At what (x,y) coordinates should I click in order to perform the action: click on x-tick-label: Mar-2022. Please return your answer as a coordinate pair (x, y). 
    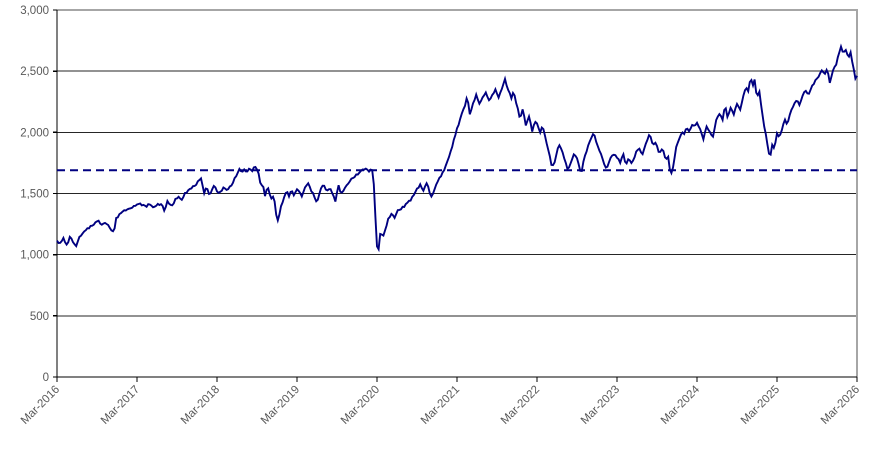
    Looking at the image, I should click on (520, 405).